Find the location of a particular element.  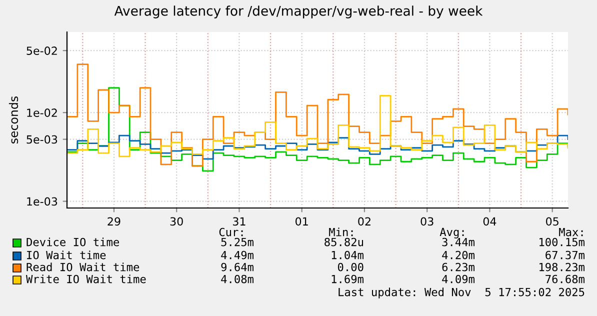

text: Last update: Wed Nov 5 17:55:02 2025 is located at coordinates (461, 293).